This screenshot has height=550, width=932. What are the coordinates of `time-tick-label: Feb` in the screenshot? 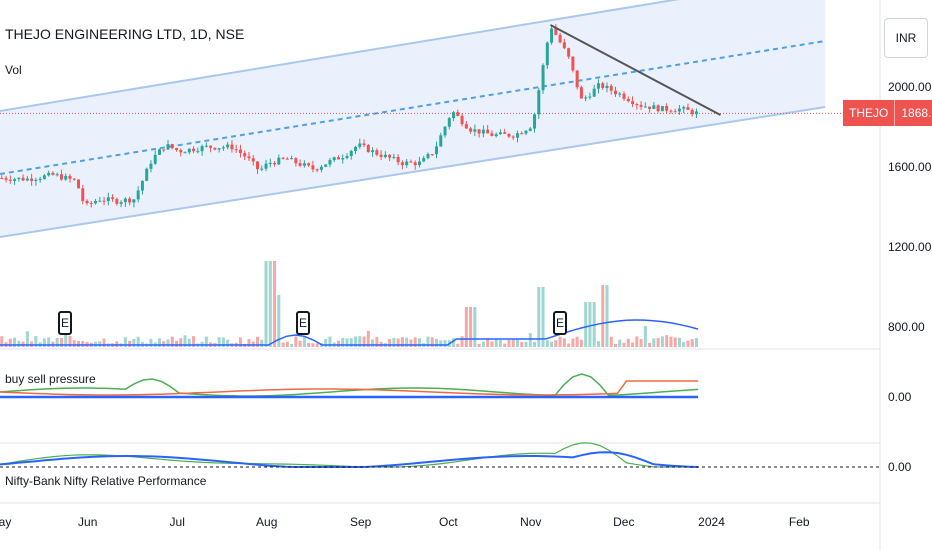 It's located at (799, 522).